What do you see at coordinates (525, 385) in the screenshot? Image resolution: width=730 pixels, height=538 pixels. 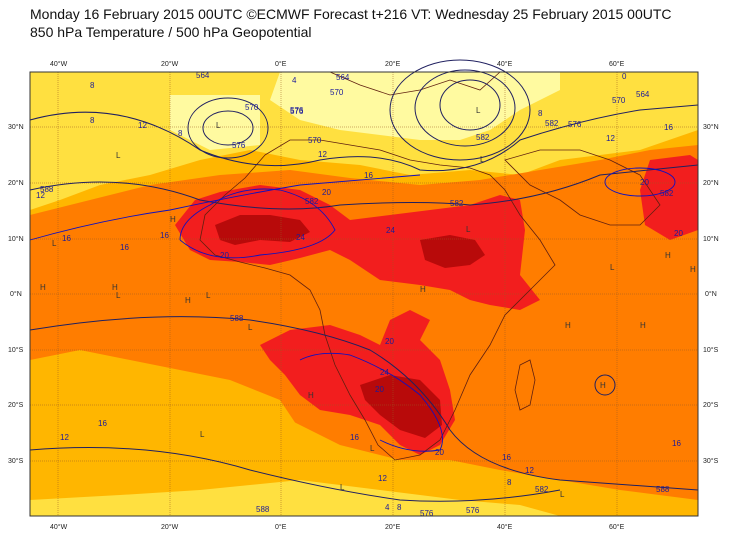 I see `coast-madagascar` at bounding box center [525, 385].